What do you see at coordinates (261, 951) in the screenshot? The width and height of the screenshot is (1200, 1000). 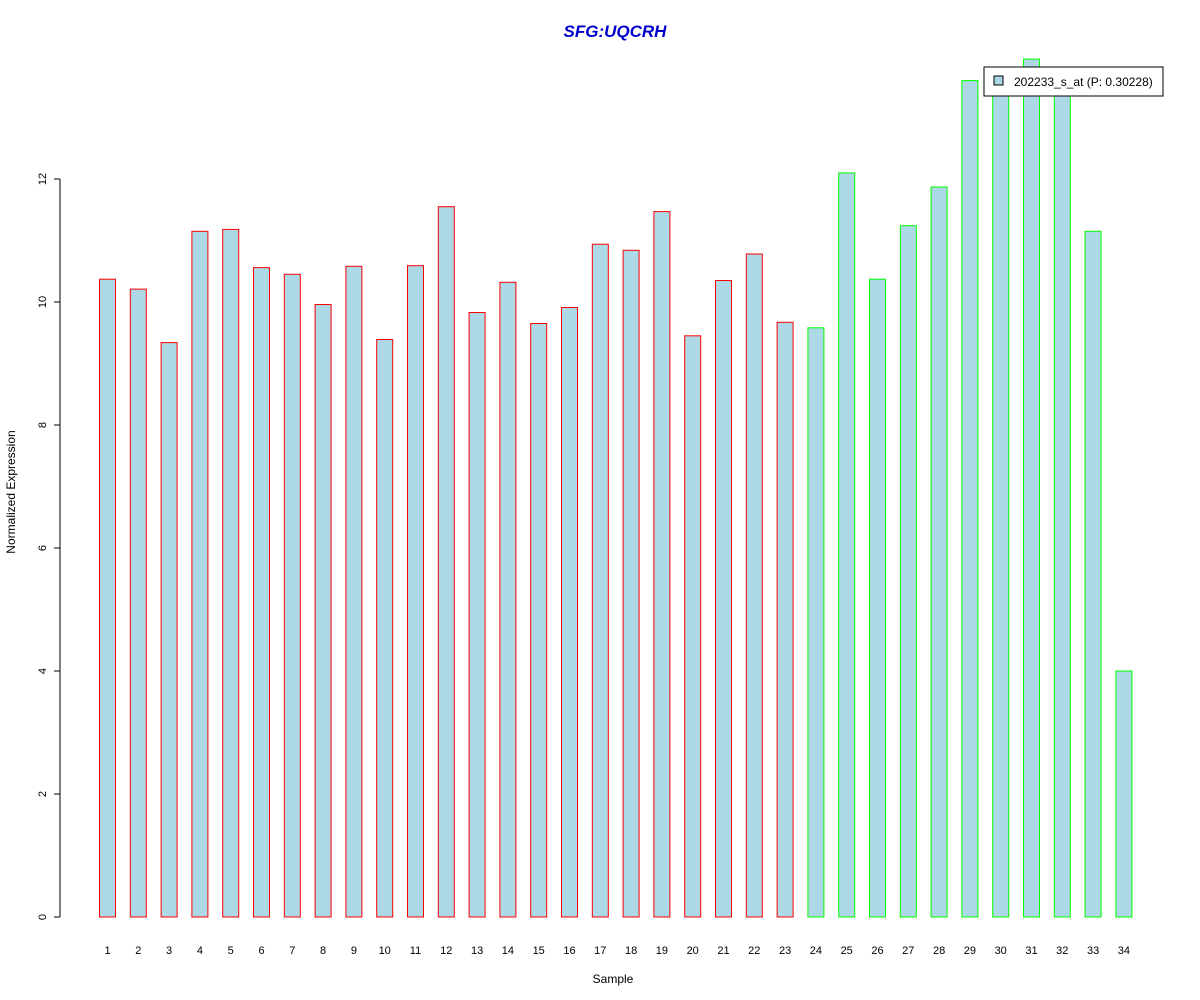 I see `x-tick-label: 6` at bounding box center [261, 951].